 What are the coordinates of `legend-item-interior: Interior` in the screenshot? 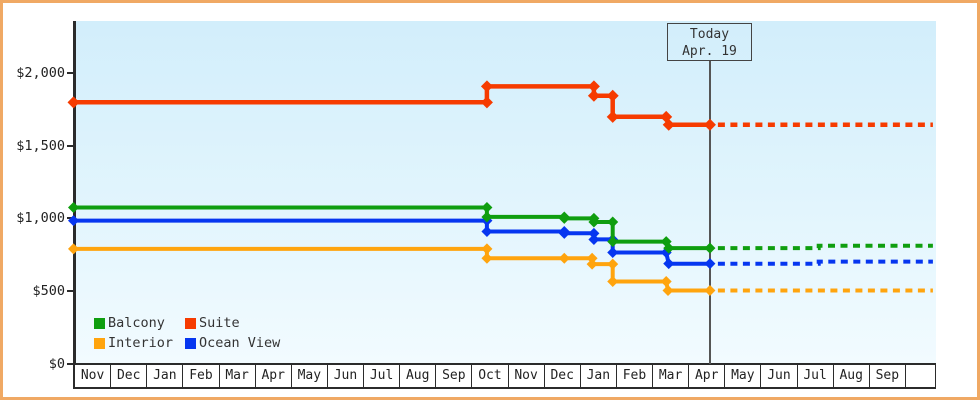 It's located at (139, 343).